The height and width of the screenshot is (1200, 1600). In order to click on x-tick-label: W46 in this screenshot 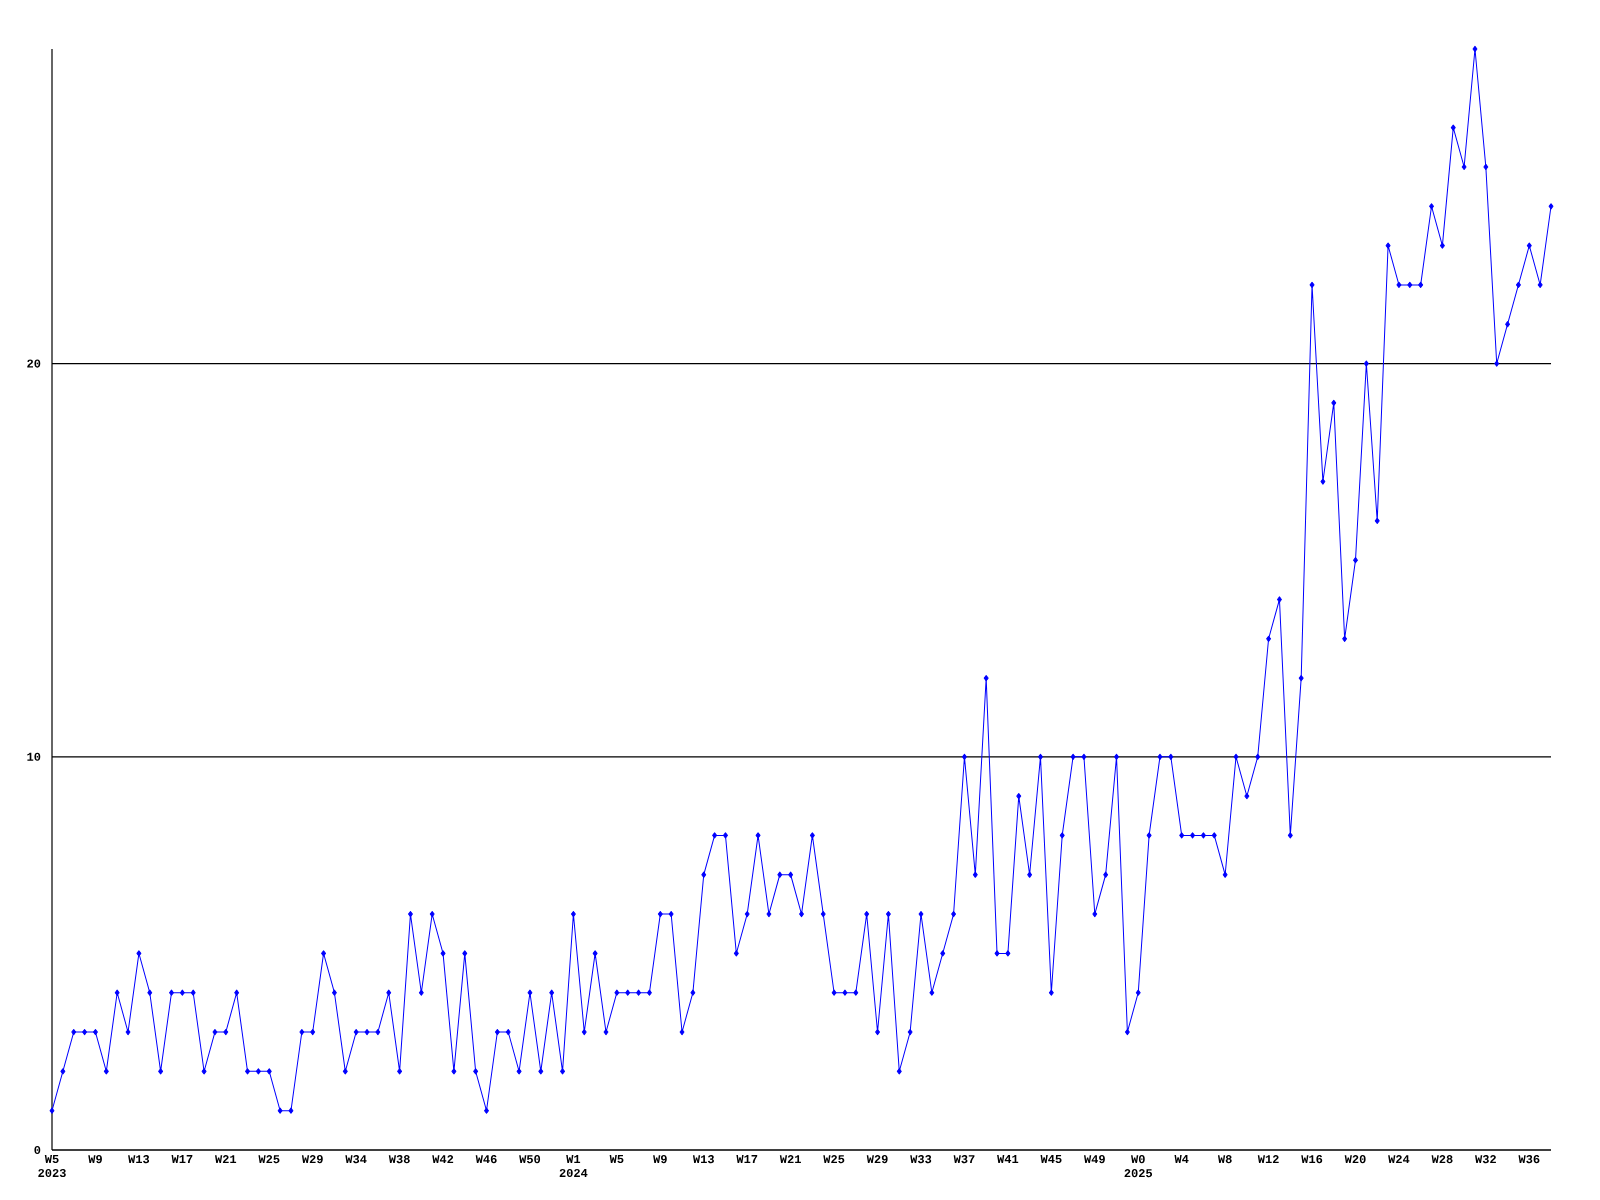, I will do `click(486, 1159)`.